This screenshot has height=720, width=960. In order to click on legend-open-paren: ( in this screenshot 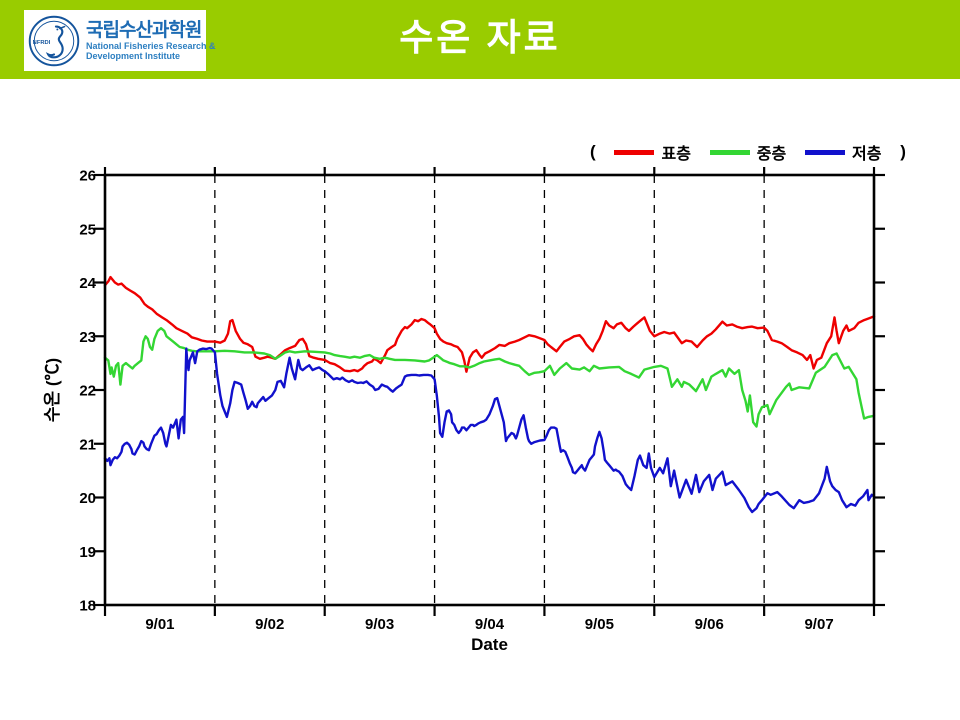, I will do `click(593, 151)`.